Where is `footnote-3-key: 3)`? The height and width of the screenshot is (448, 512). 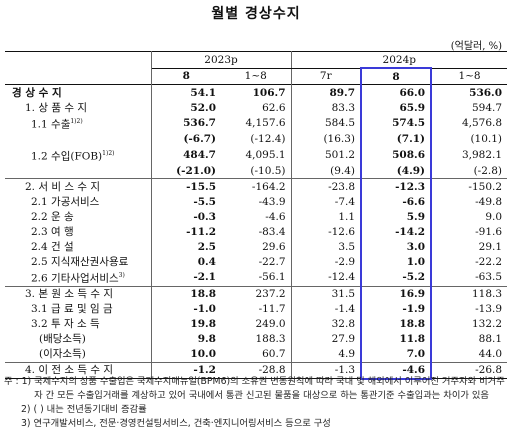 footnote-3-key: 3) is located at coordinates (26, 423).